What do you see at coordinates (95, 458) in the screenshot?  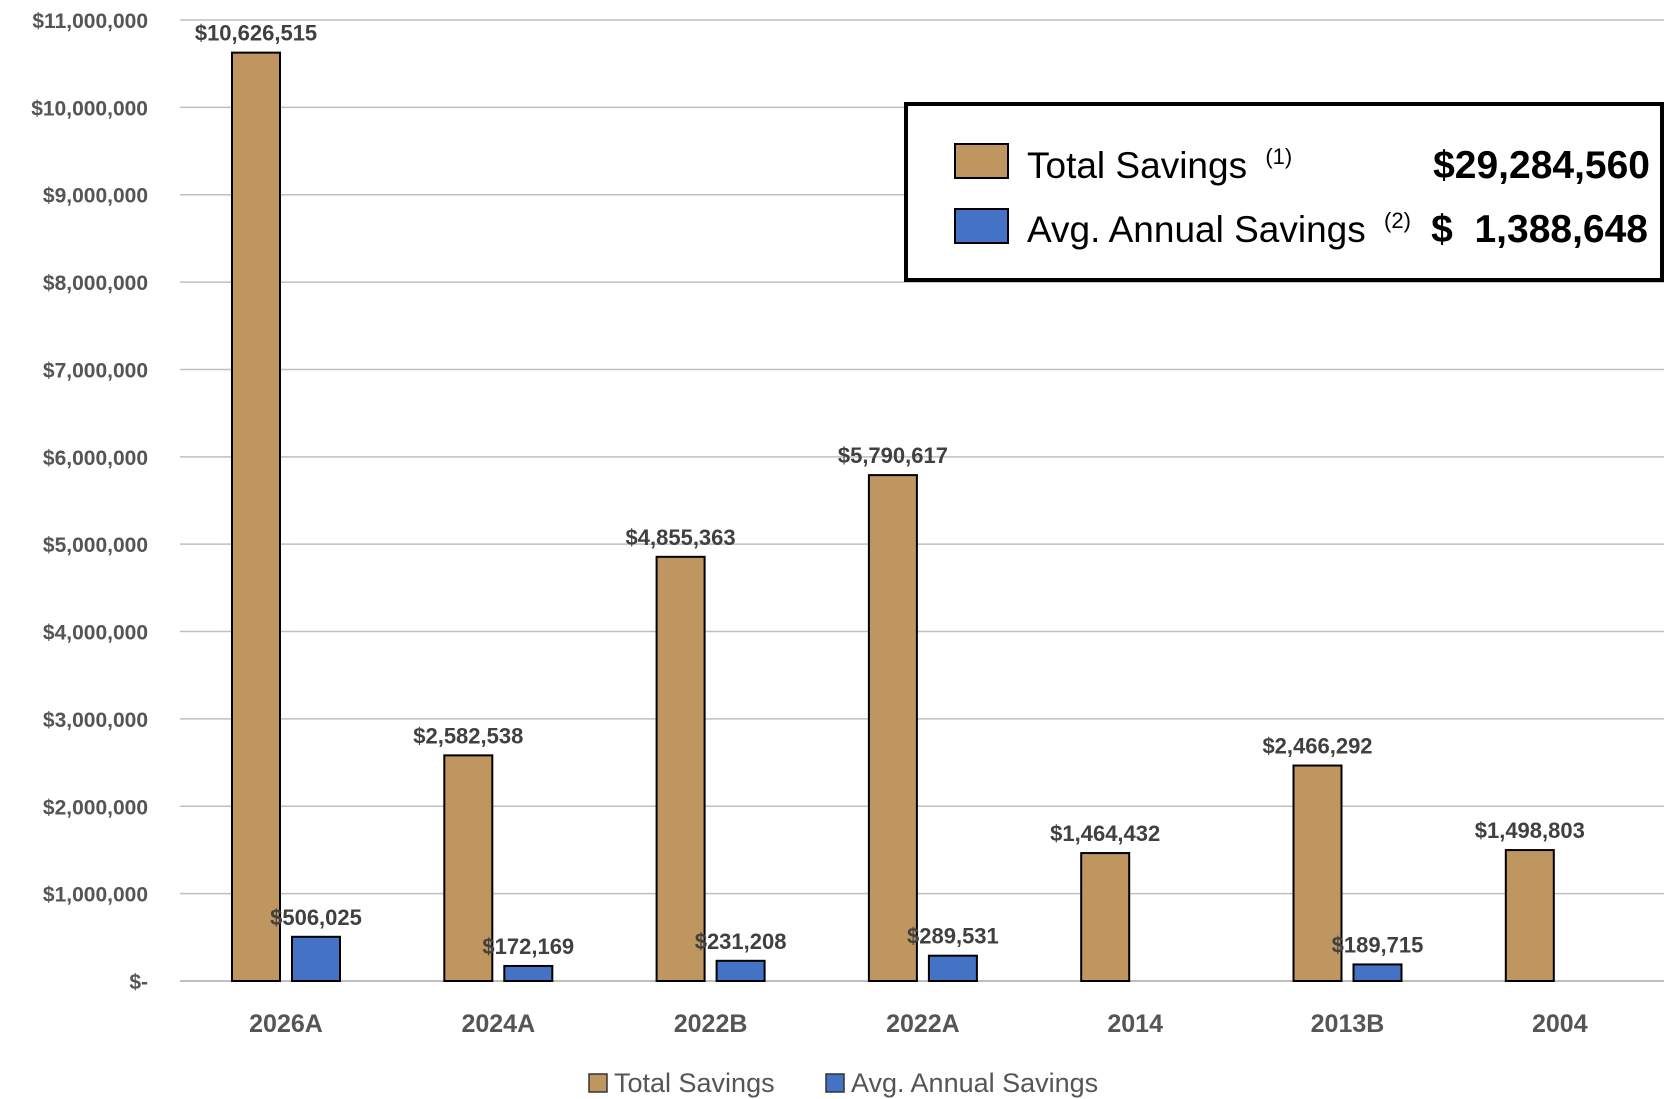 I see `y-tick-label: $6,000,000` at bounding box center [95, 458].